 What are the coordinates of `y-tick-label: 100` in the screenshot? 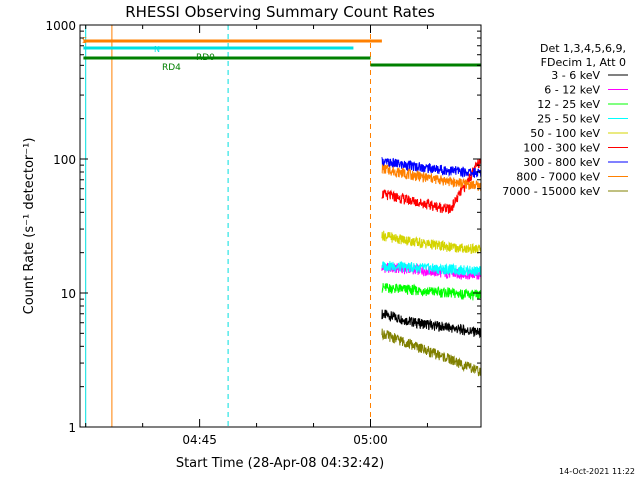 It's located at (64, 160).